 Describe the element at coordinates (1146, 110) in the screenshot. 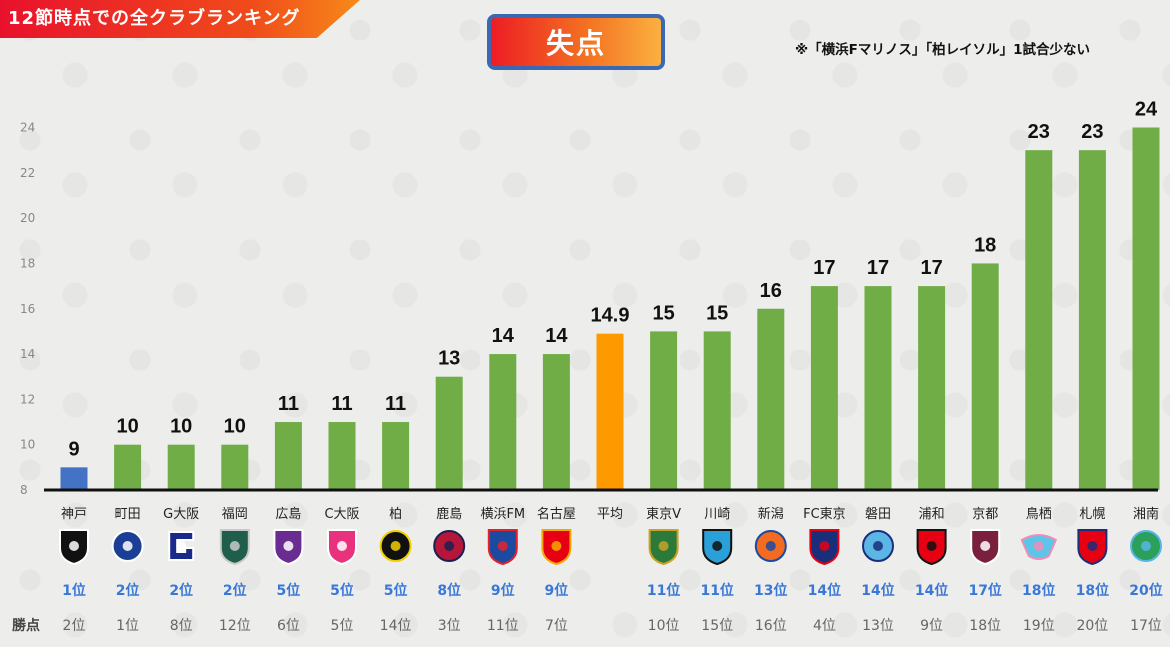

I see `bar-value-label: 24` at that location.